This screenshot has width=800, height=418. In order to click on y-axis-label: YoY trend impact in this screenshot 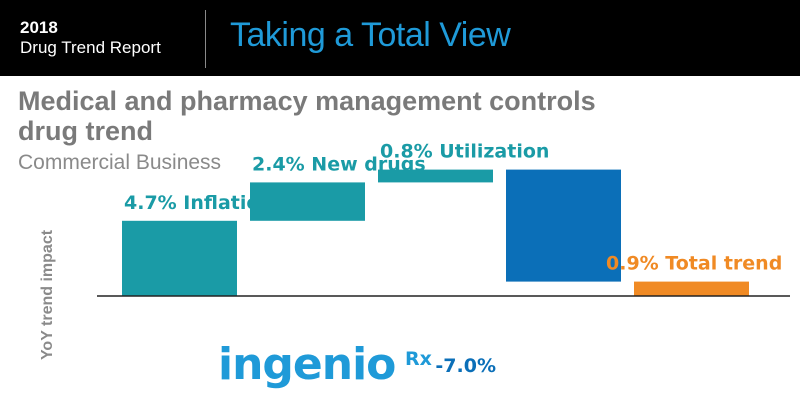, I will do `click(47, 294)`.